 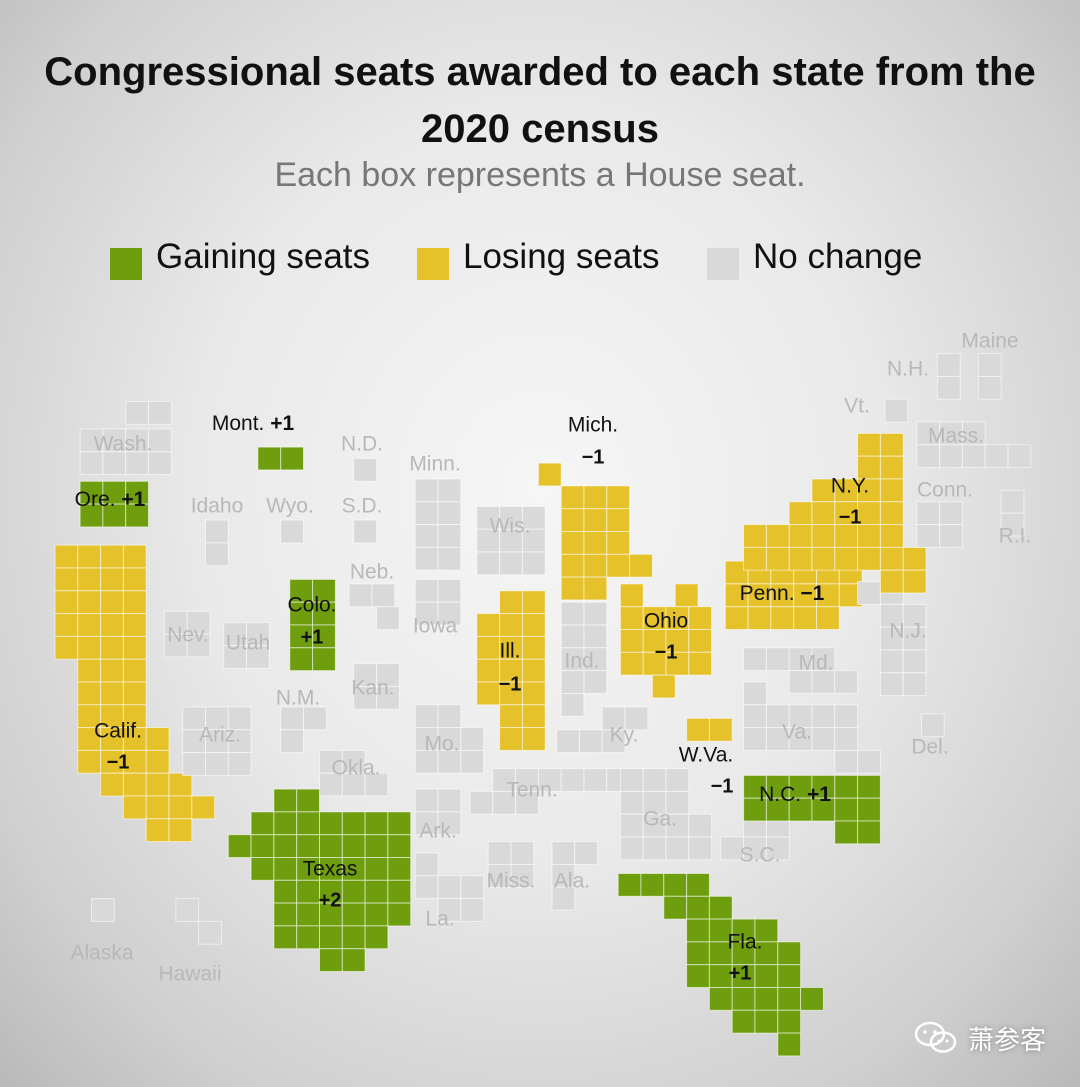 I want to click on state-label-texas: Texas, so click(x=330, y=869).